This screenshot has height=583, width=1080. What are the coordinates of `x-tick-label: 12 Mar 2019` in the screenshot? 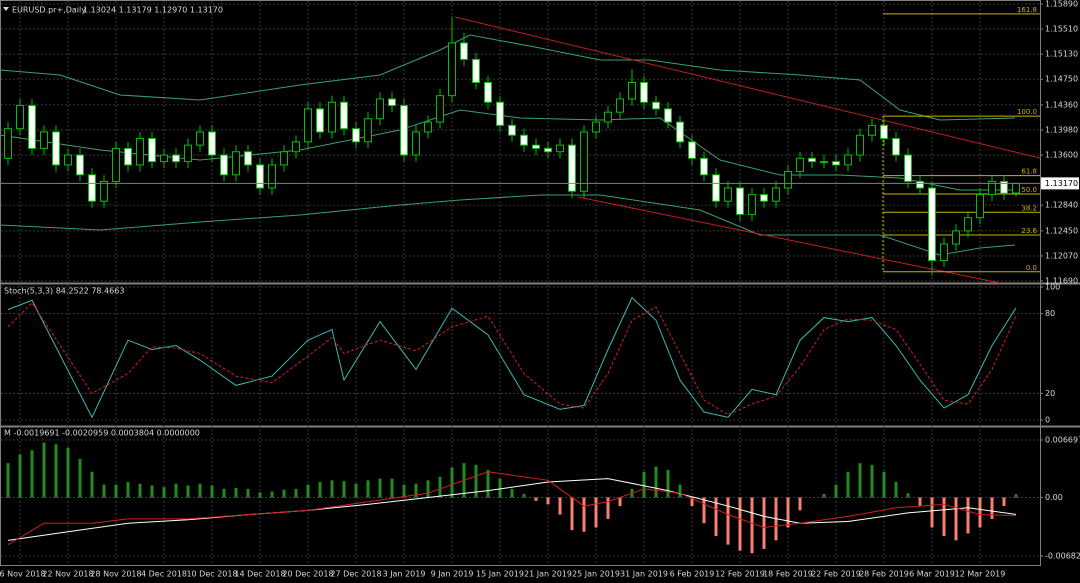 It's located at (980, 574).